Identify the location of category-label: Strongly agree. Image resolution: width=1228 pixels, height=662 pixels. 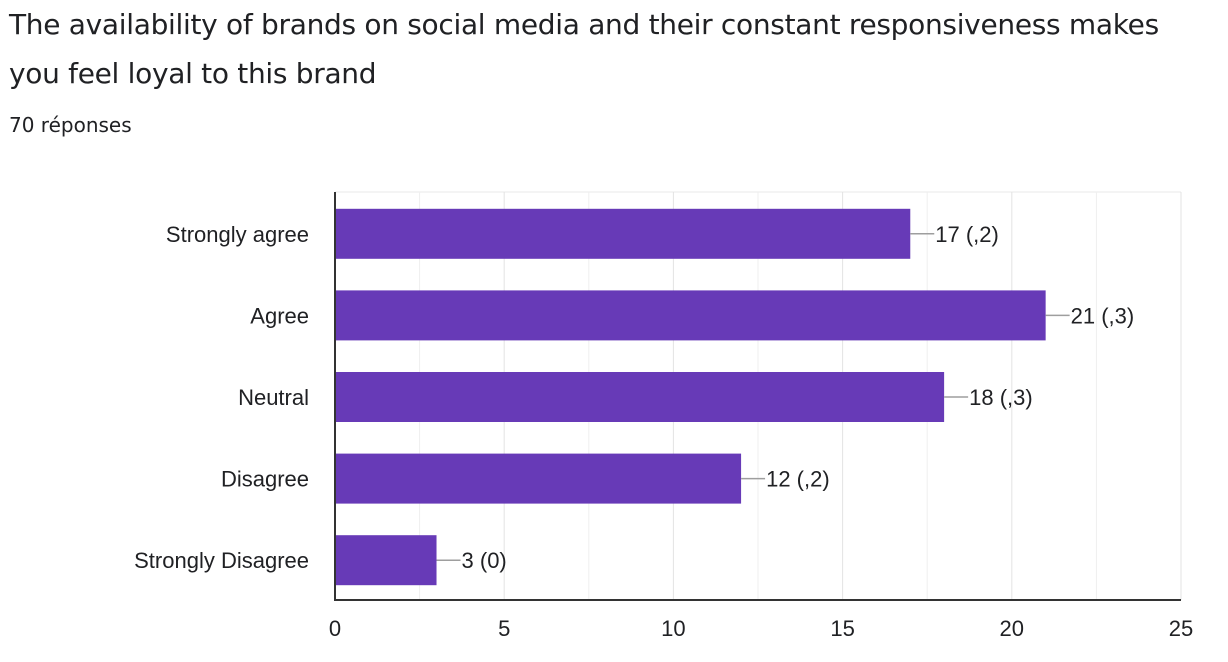
(237, 234).